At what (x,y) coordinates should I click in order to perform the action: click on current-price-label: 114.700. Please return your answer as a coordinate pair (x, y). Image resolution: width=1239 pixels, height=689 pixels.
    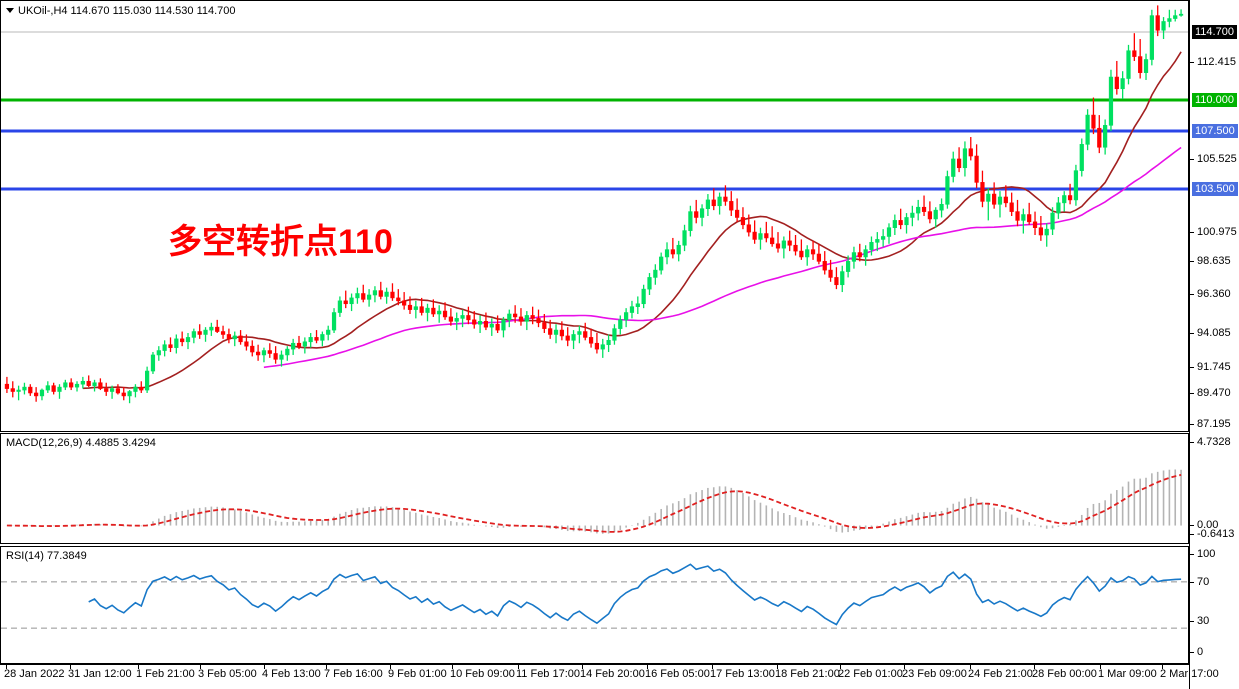
    Looking at the image, I should click on (1214, 32).